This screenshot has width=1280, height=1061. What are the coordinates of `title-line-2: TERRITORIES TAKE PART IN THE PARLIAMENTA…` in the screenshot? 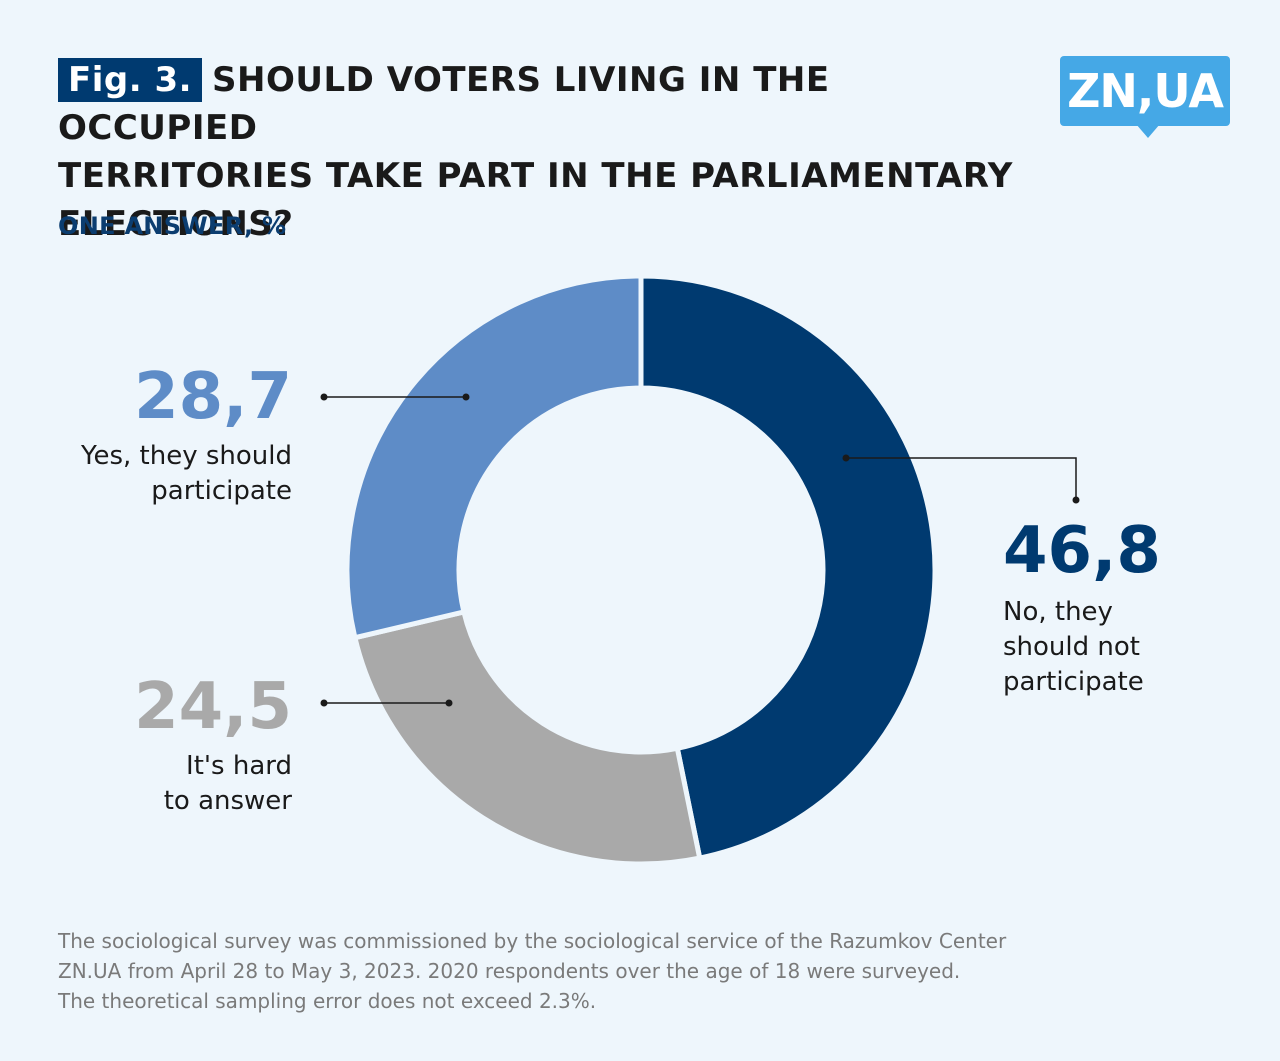 It's located at (535, 176).